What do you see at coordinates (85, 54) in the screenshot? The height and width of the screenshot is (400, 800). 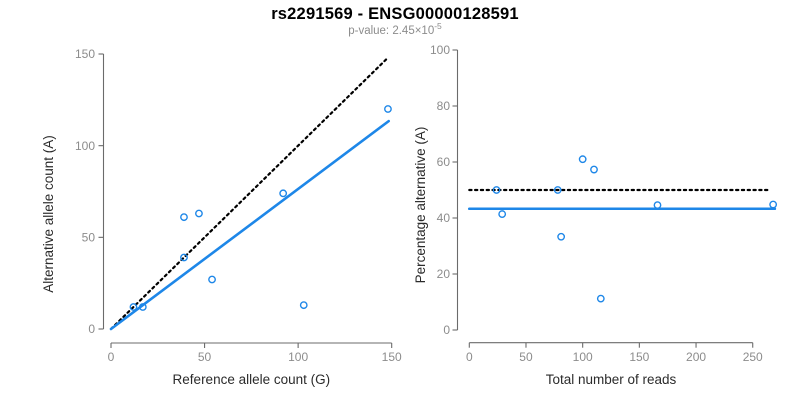 I see `y-tick-label: 150` at bounding box center [85, 54].